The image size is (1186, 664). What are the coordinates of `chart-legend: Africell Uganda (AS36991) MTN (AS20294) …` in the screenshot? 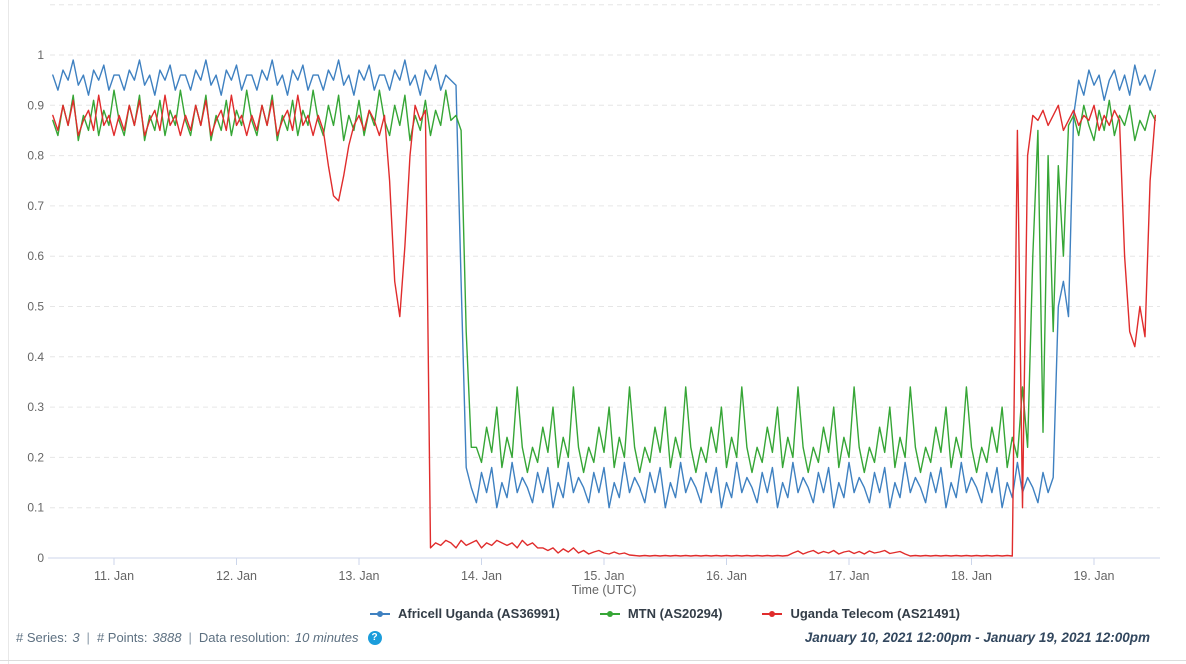 It's located at (629, 613).